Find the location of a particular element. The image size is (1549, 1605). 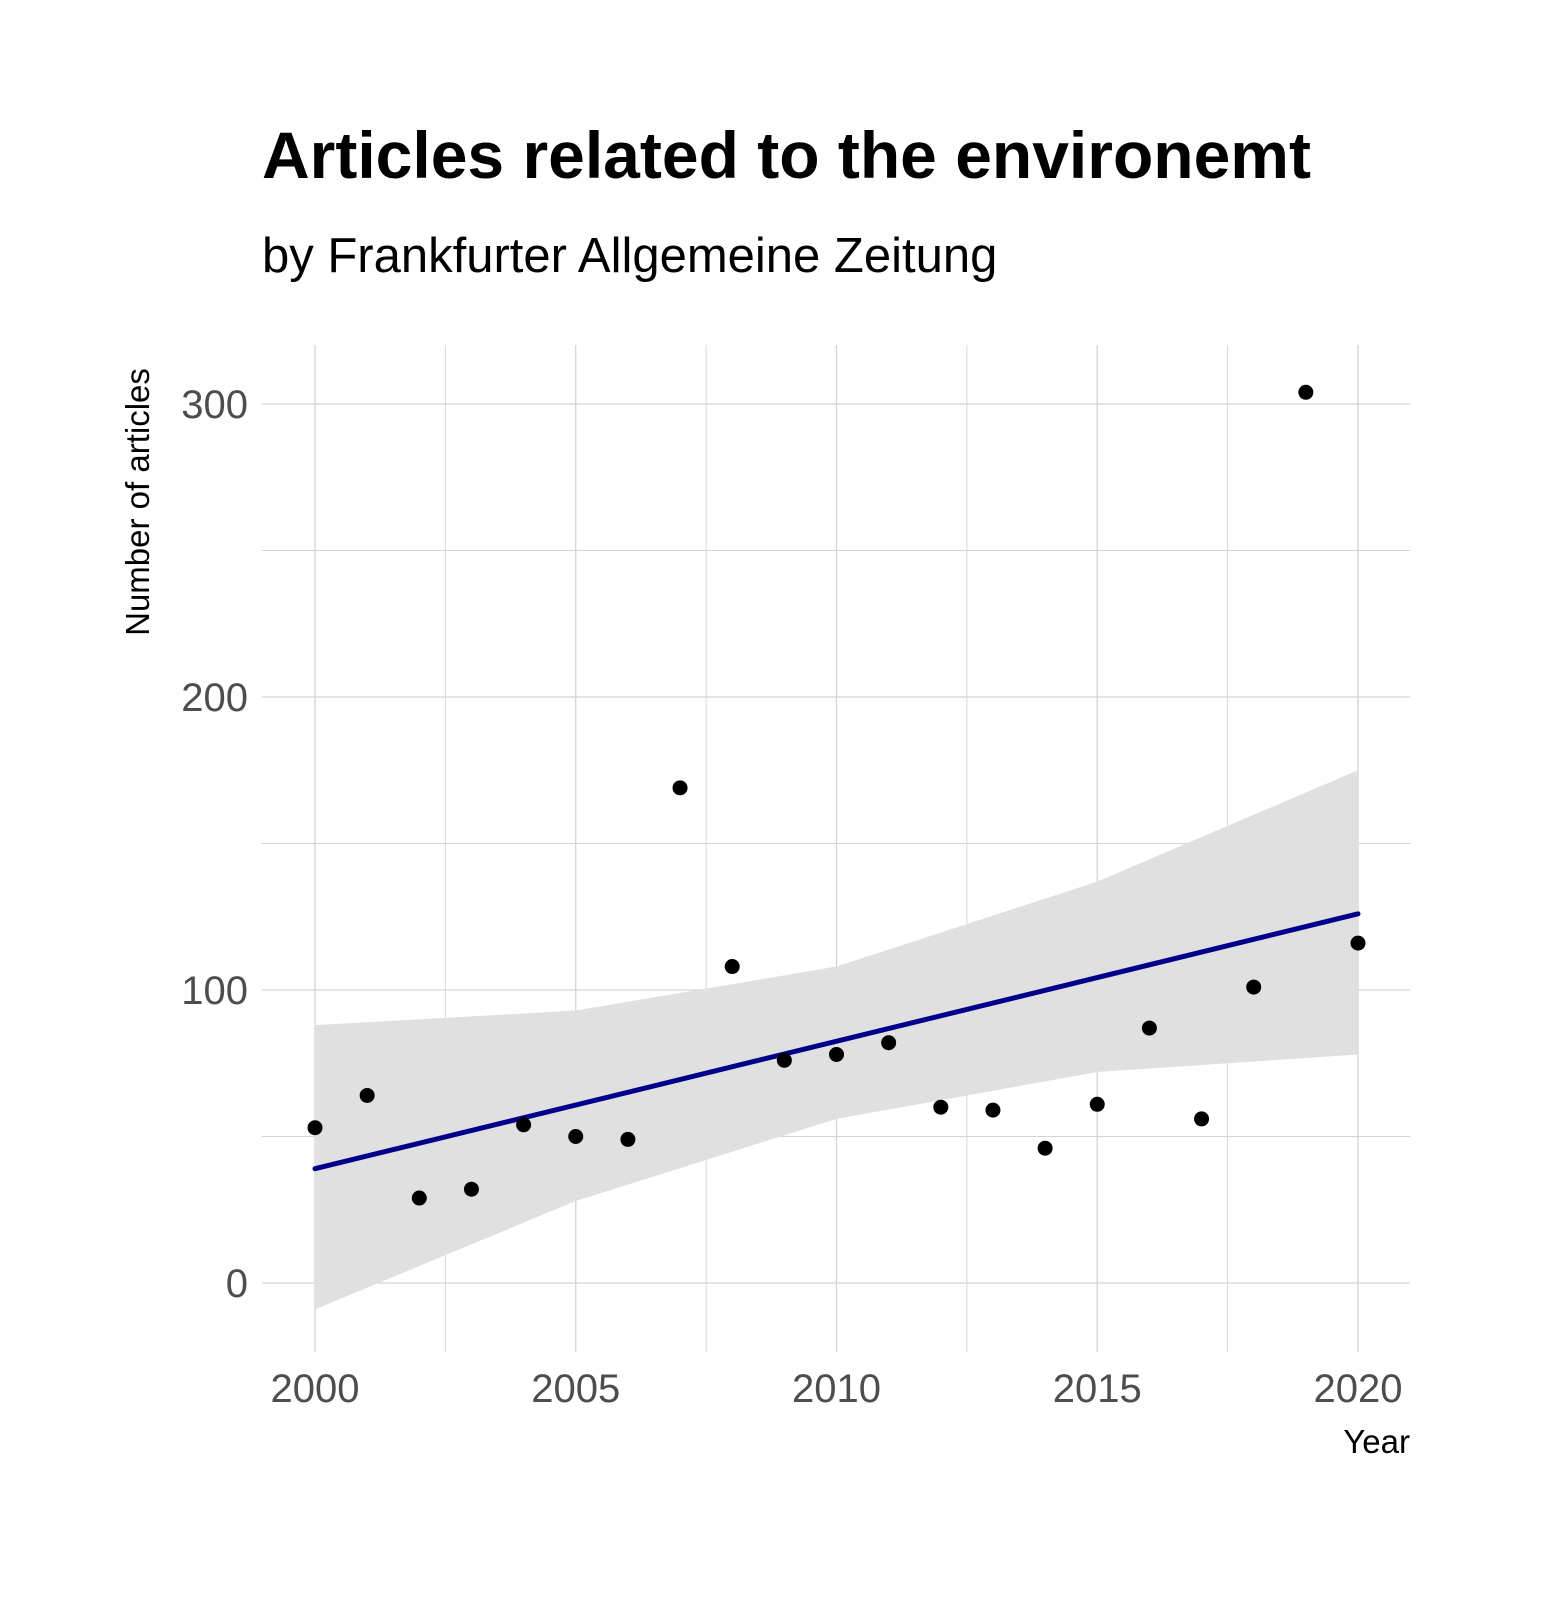

regression-line is located at coordinates (836, 1041).